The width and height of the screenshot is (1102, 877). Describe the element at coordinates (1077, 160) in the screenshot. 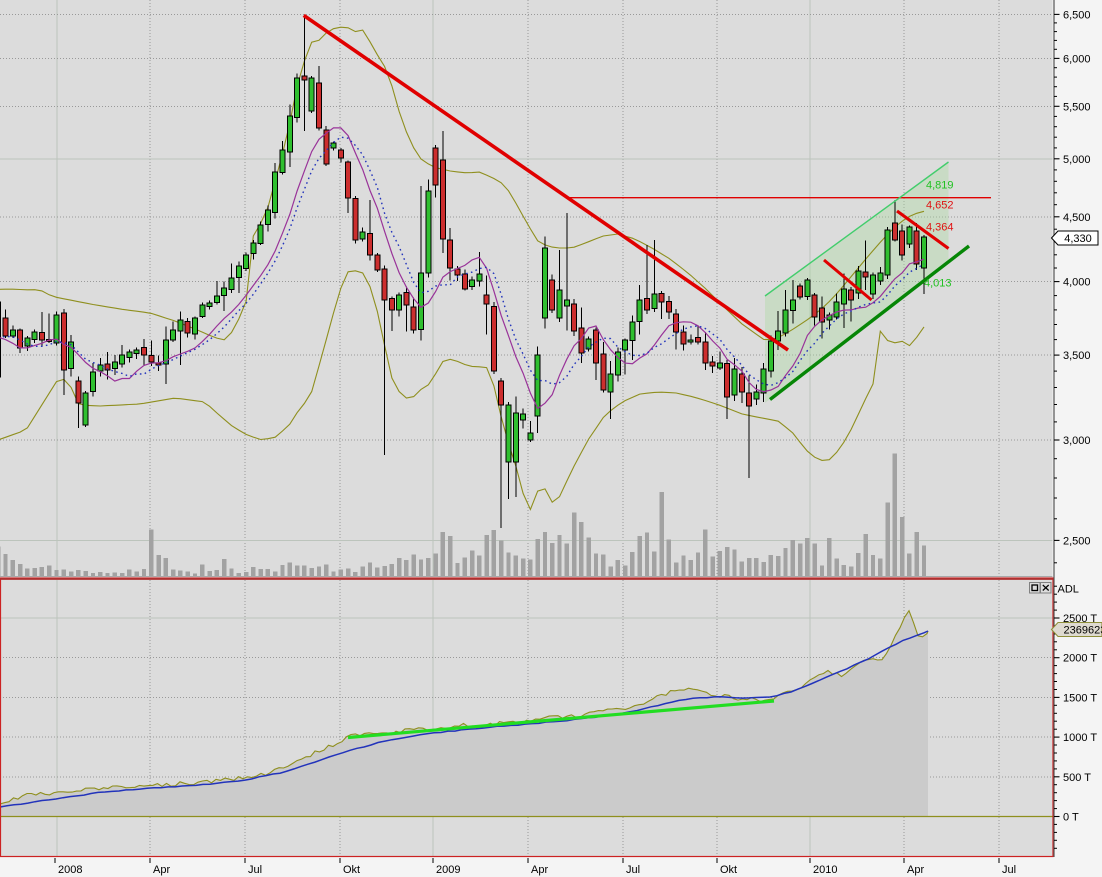

I see `svg-text: 5,000` at that location.